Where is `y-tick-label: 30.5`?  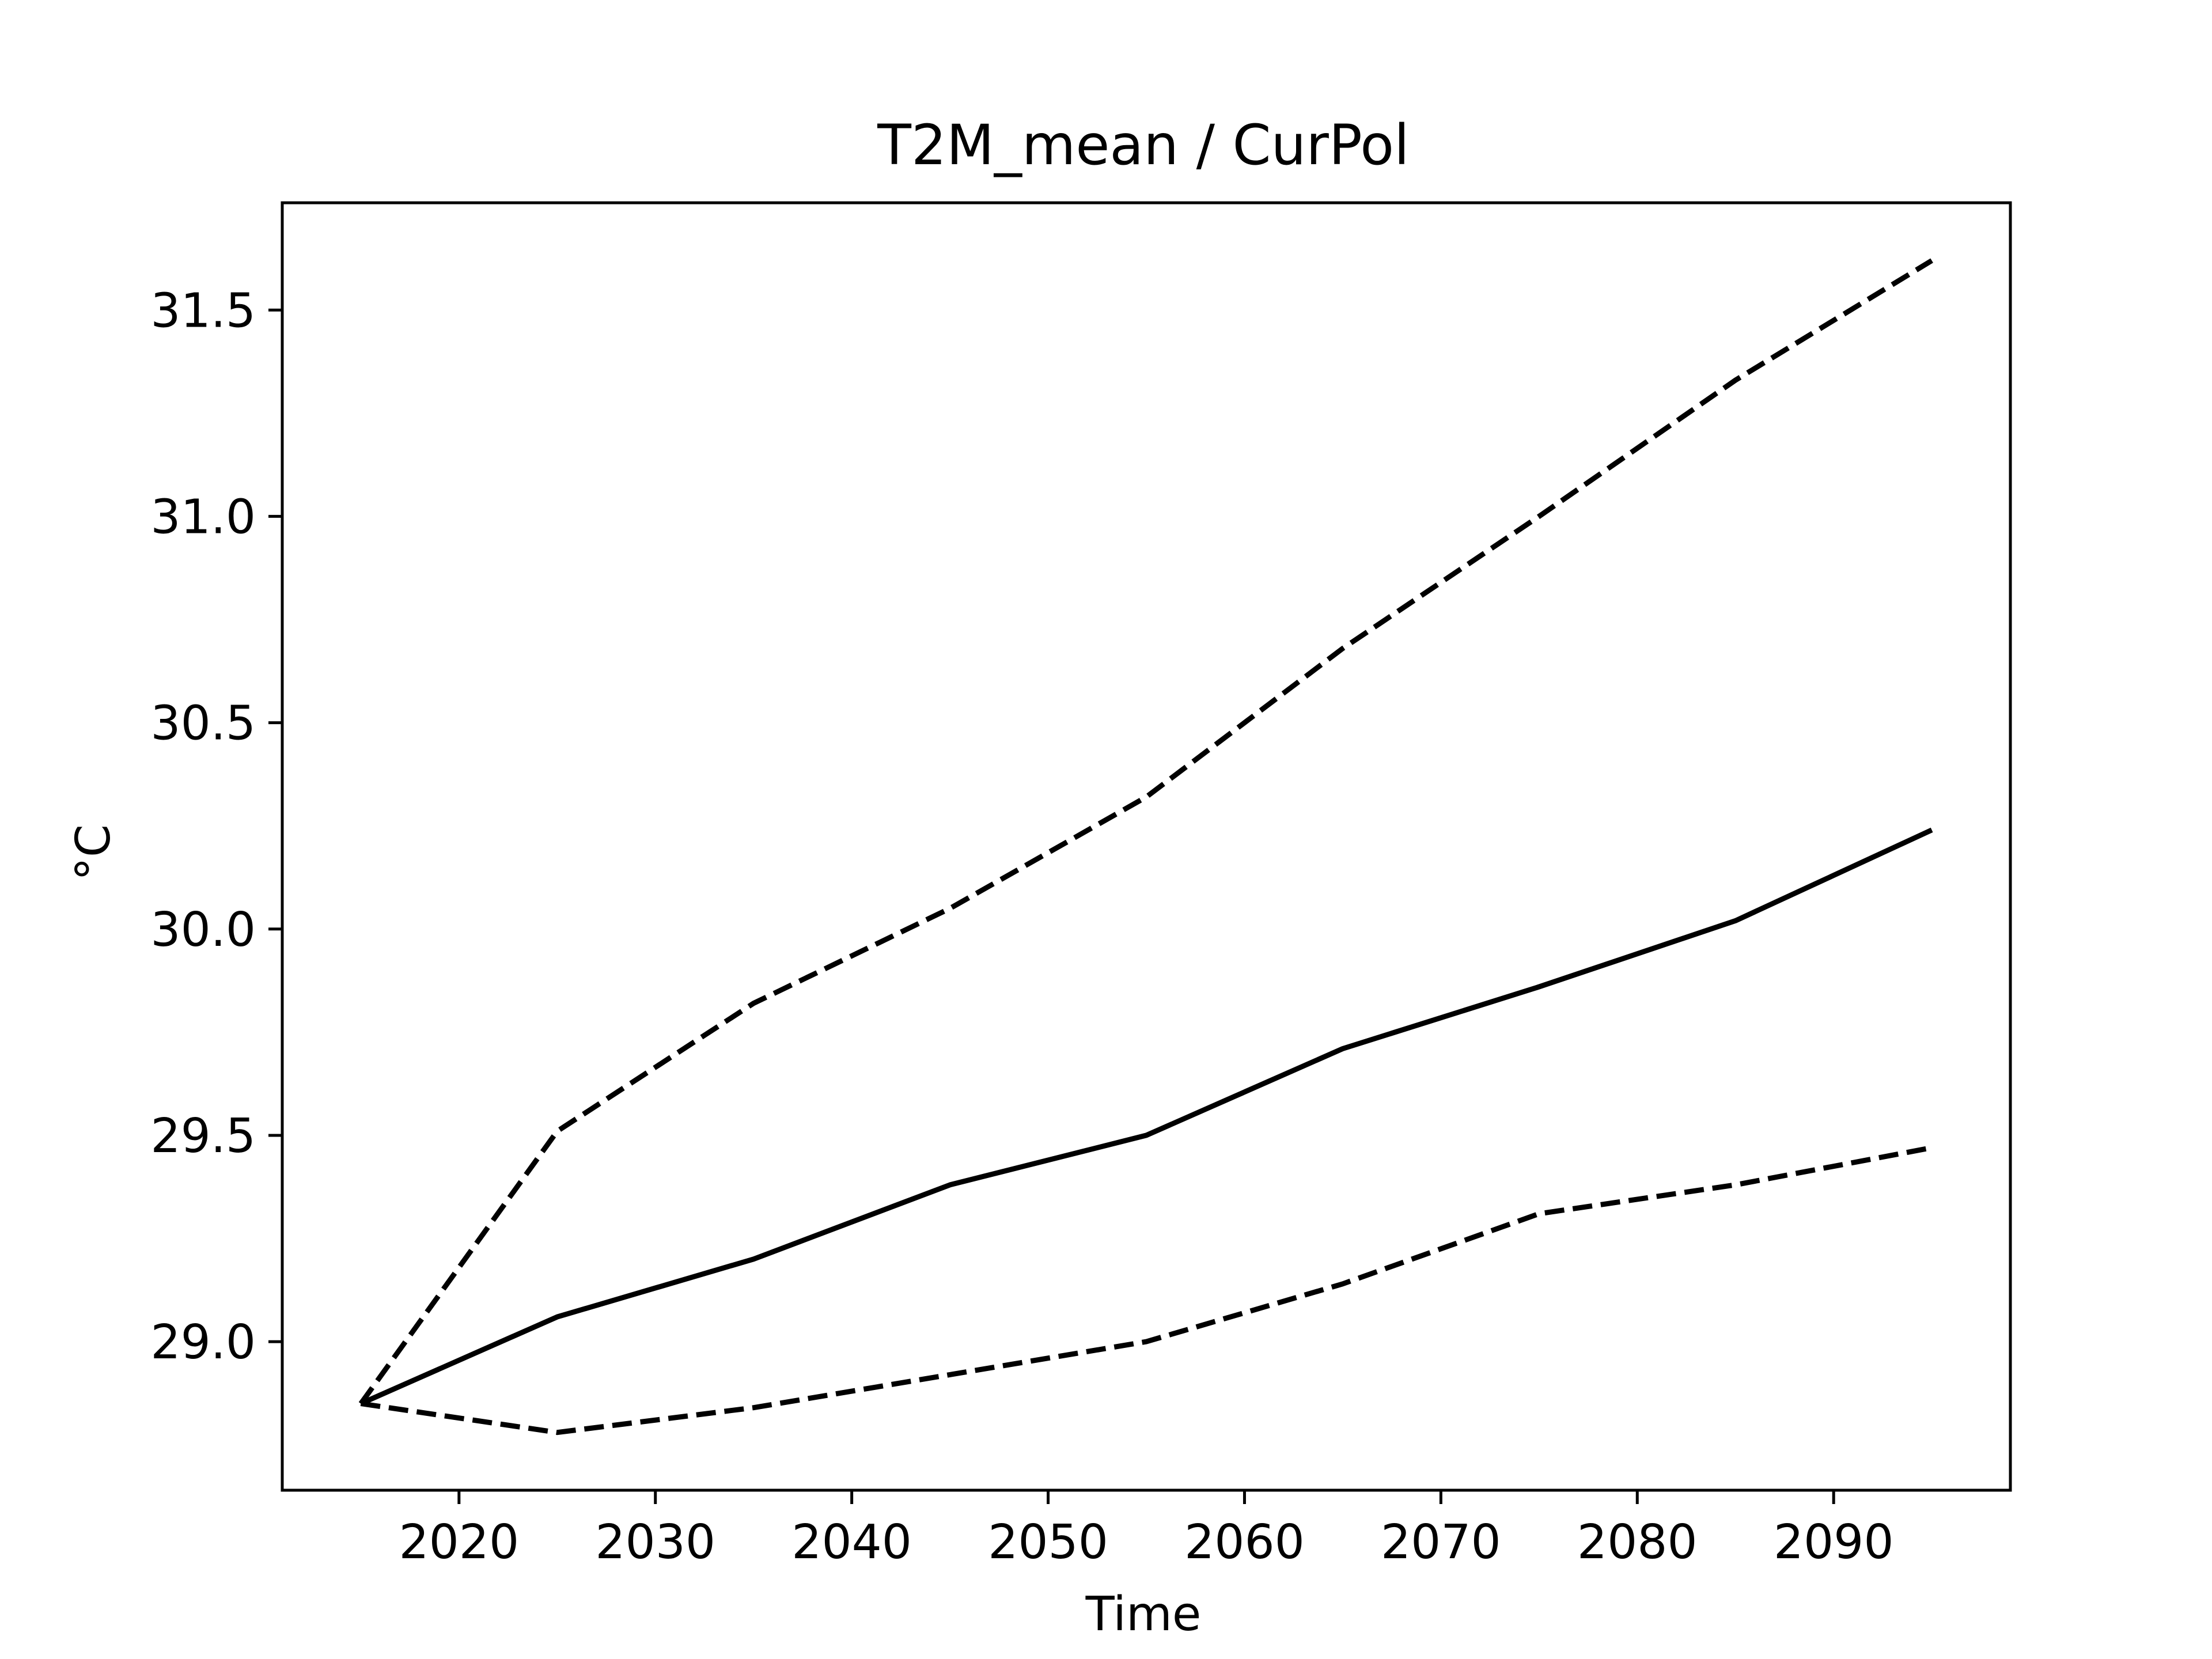 y-tick-label: 30.5 is located at coordinates (203, 723).